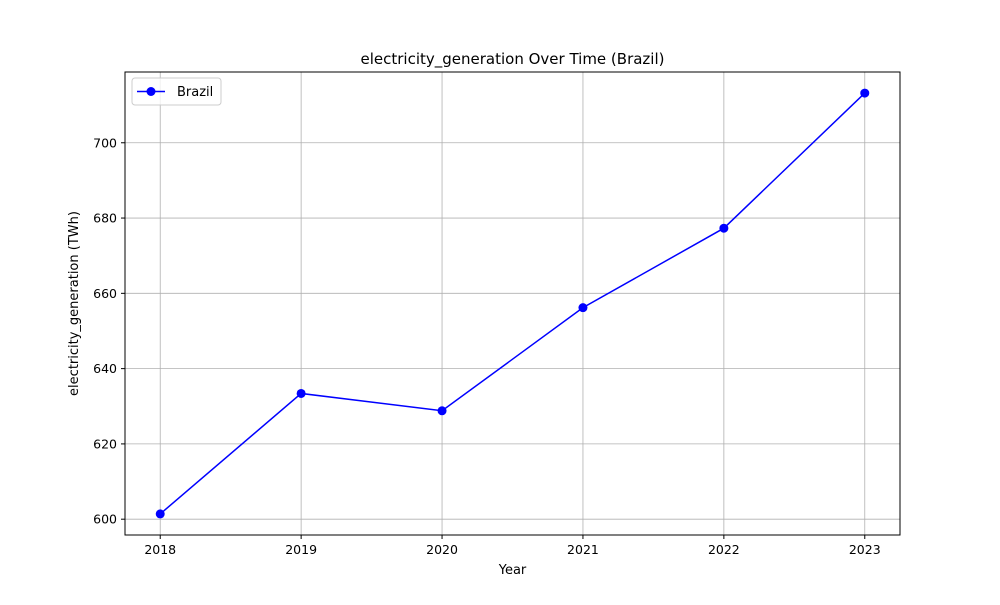  I want to click on y-tick-label: 600, so click(105, 519).